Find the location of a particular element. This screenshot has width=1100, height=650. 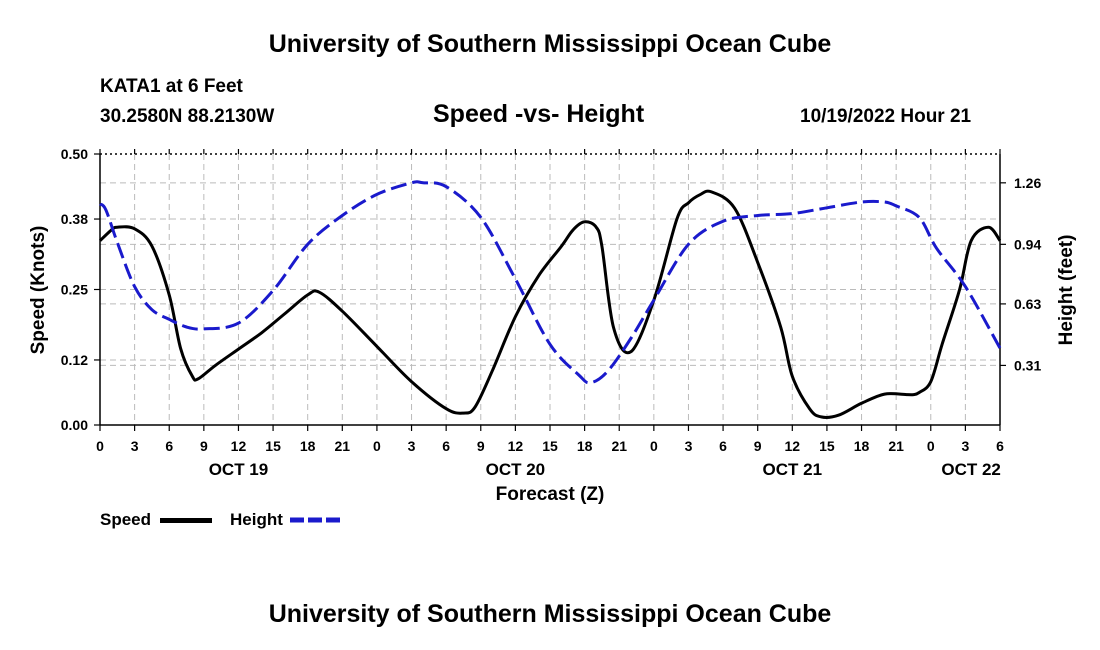

date-label: OCT 22 is located at coordinates (971, 469).